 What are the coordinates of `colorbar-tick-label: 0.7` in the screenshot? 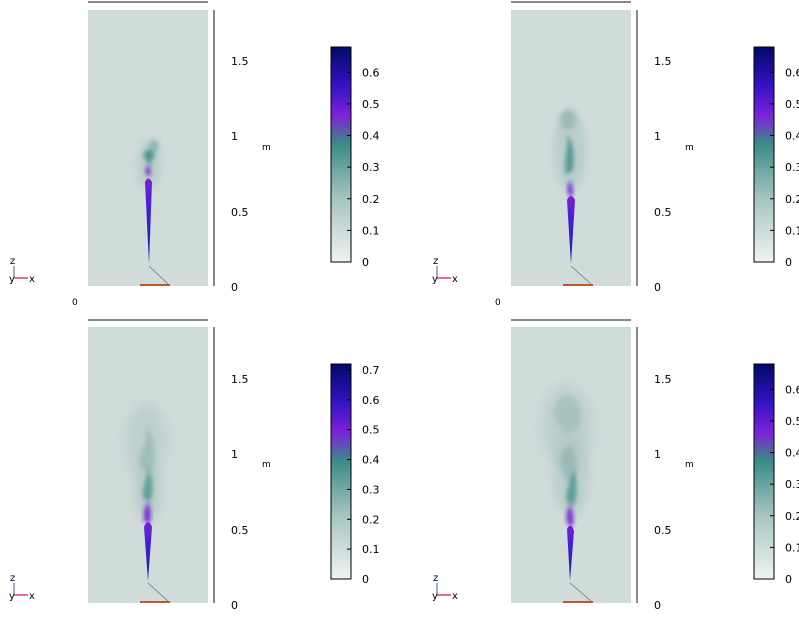 It's located at (371, 370).